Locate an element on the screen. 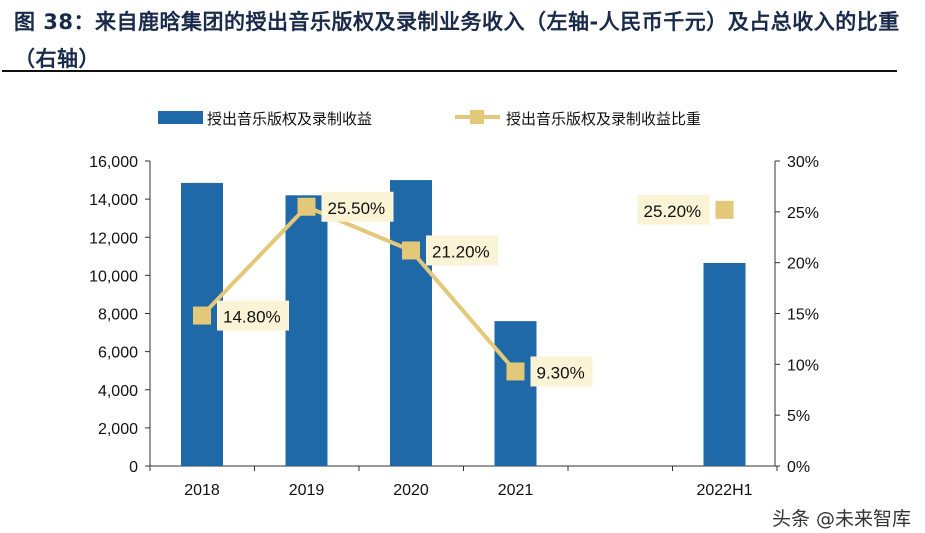 The image size is (925, 533). bar-2020 is located at coordinates (411, 323).